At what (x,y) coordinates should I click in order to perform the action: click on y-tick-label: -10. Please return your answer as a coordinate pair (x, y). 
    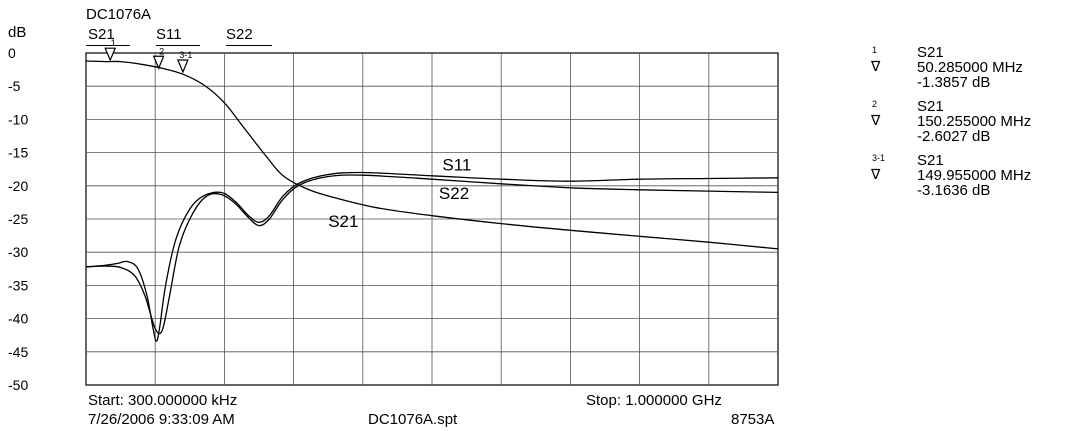
    Looking at the image, I should click on (18, 119).